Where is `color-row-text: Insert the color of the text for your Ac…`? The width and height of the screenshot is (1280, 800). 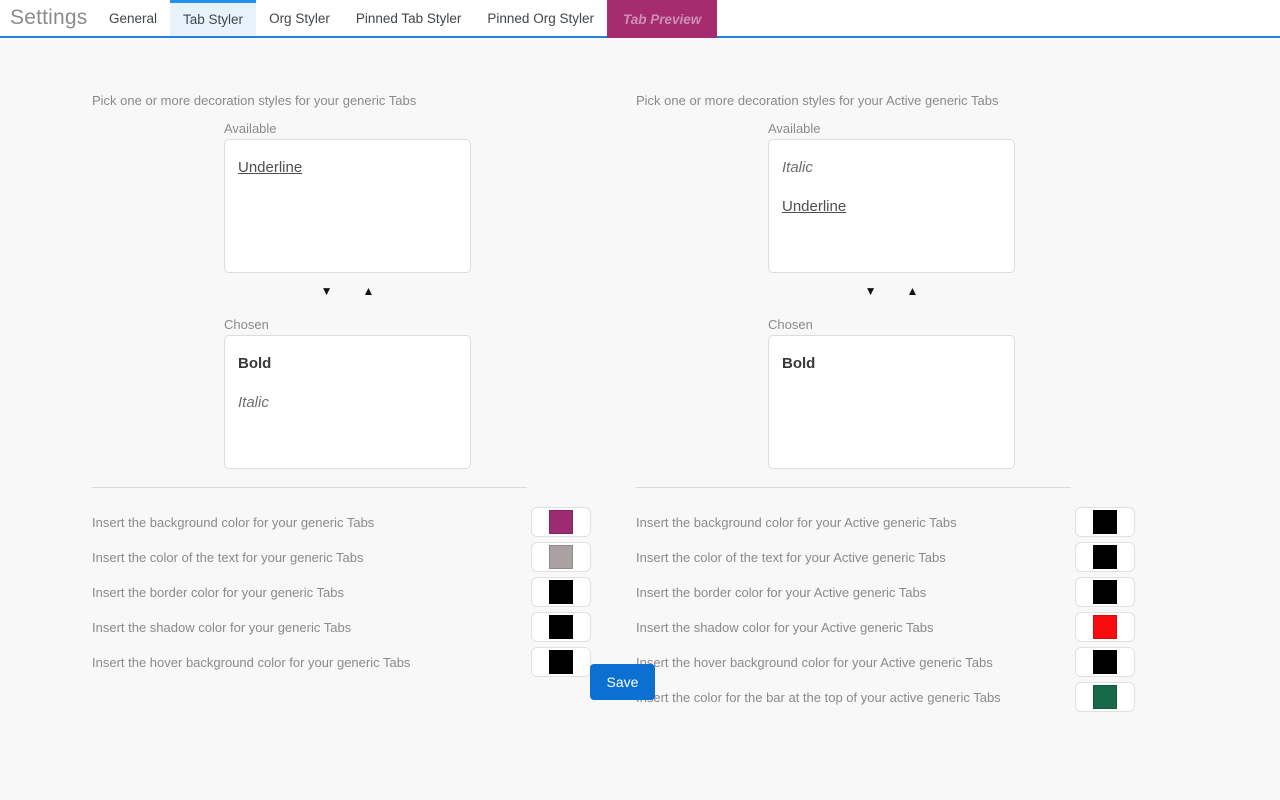
color-row-text: Insert the color of the text for your Ac… is located at coordinates (885, 557).